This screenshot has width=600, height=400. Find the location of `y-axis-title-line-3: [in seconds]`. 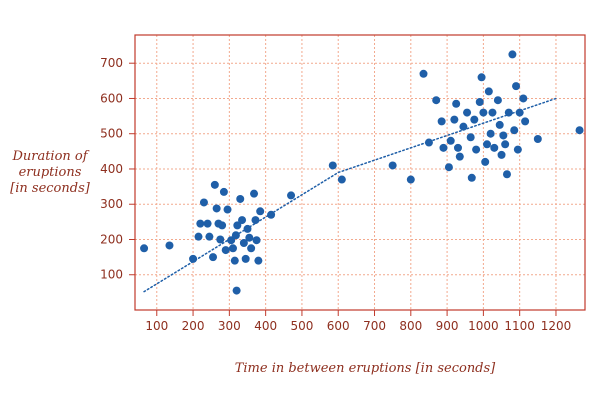

y-axis-title-line-3: [in seconds] is located at coordinates (50, 188).